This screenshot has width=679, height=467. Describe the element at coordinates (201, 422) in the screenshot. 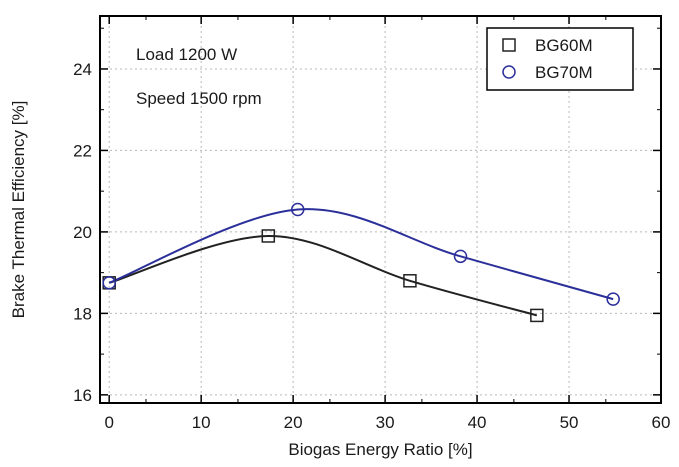

I see `x-tick-label: 10` at that location.